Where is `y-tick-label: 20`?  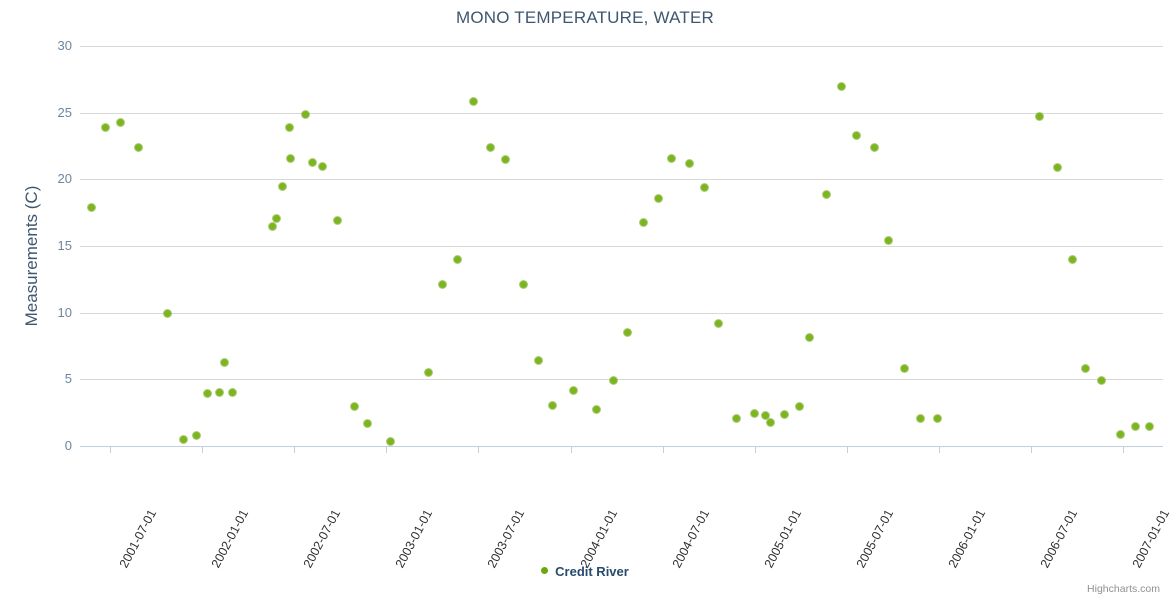 y-tick-label: 20 is located at coordinates (64, 179).